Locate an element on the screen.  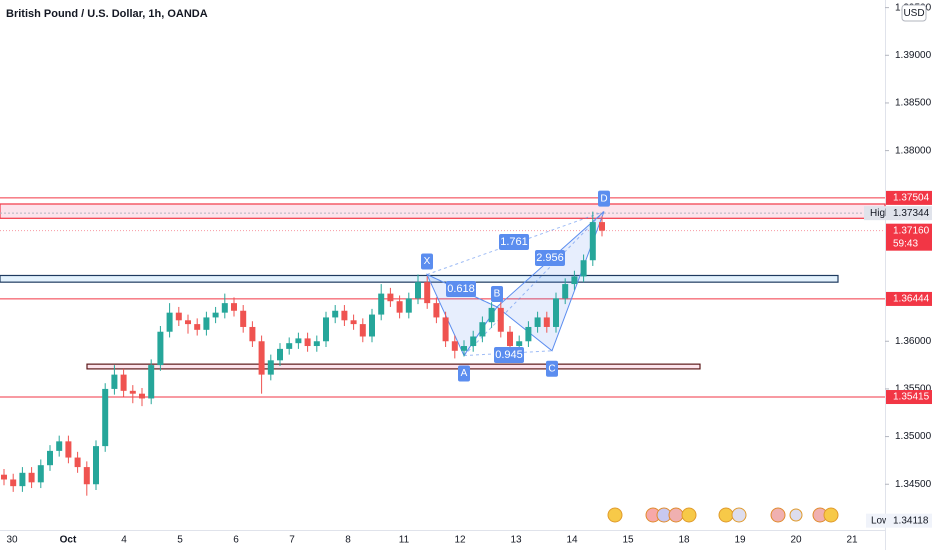
chart-title: British Pound / U.S. Dollar, 1h, OANDA is located at coordinates (107, 14).